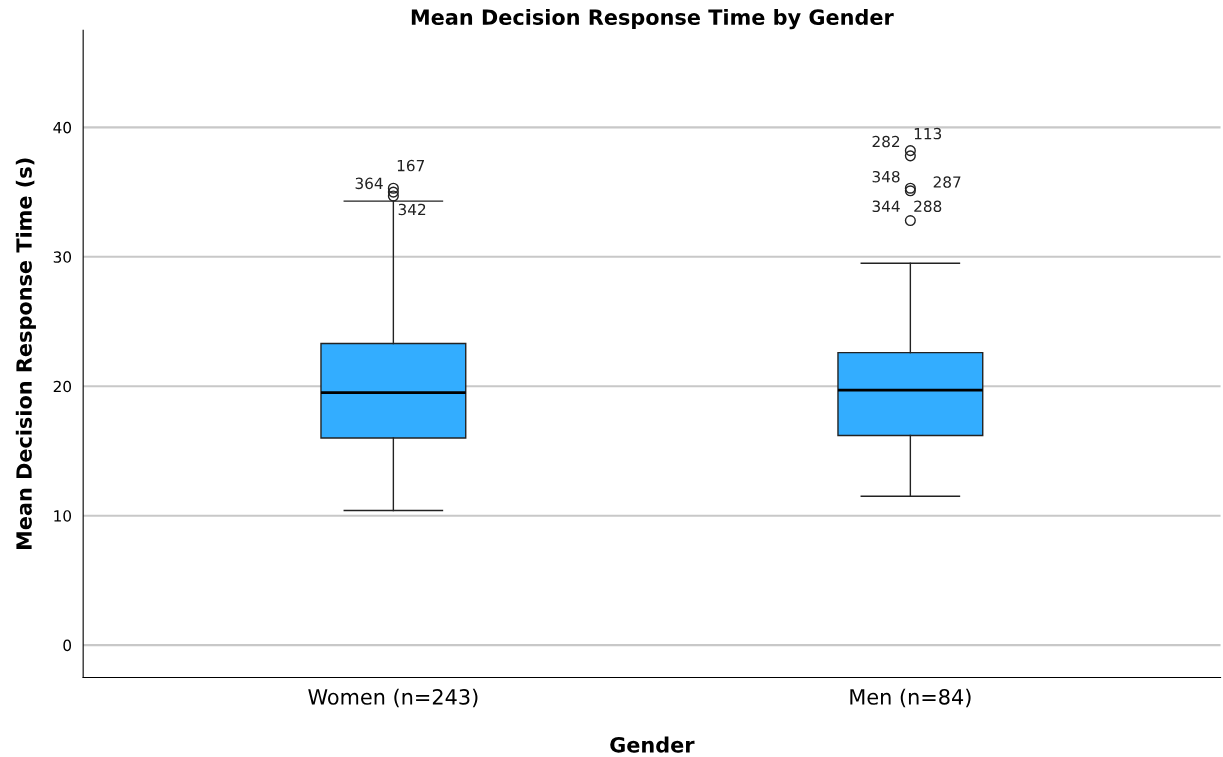 Image resolution: width=1223 pixels, height=757 pixels. I want to click on annotation: 113, so click(928, 133).